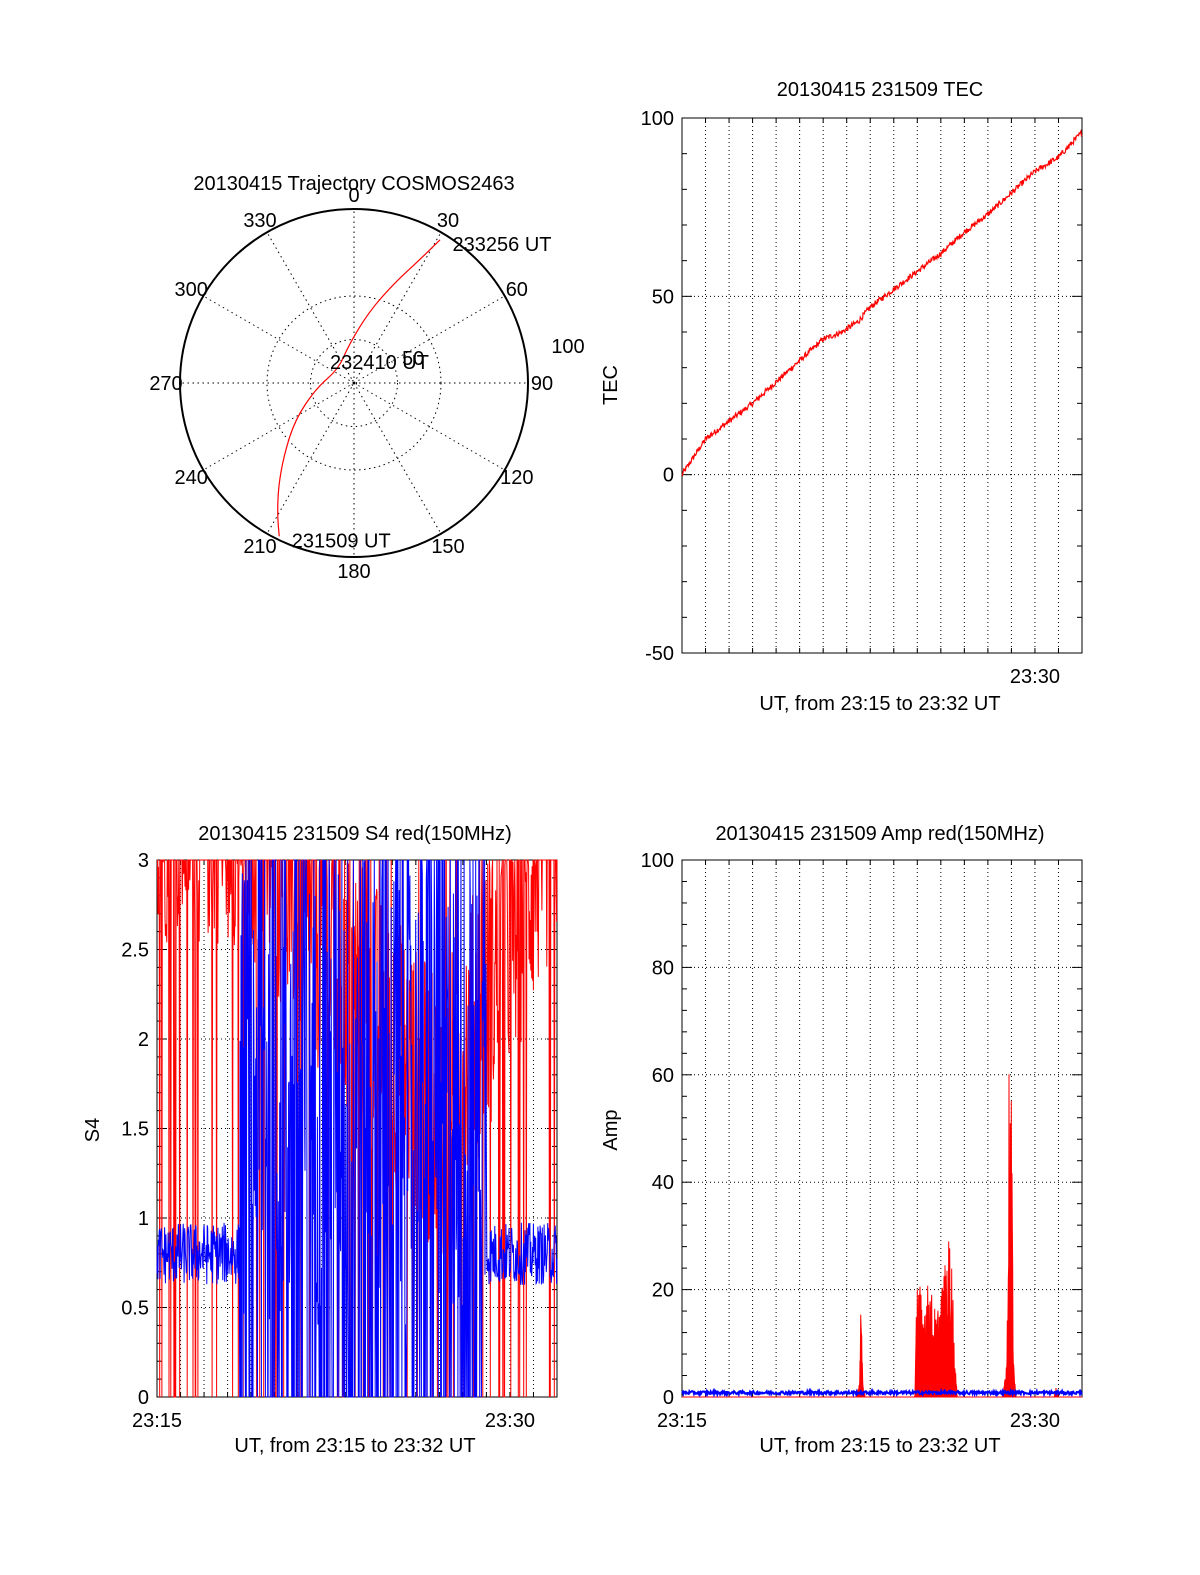 The image size is (1200, 1575). What do you see at coordinates (379, 363) in the screenshot?
I see `polar-time-annotation: 232410 UT` at bounding box center [379, 363].